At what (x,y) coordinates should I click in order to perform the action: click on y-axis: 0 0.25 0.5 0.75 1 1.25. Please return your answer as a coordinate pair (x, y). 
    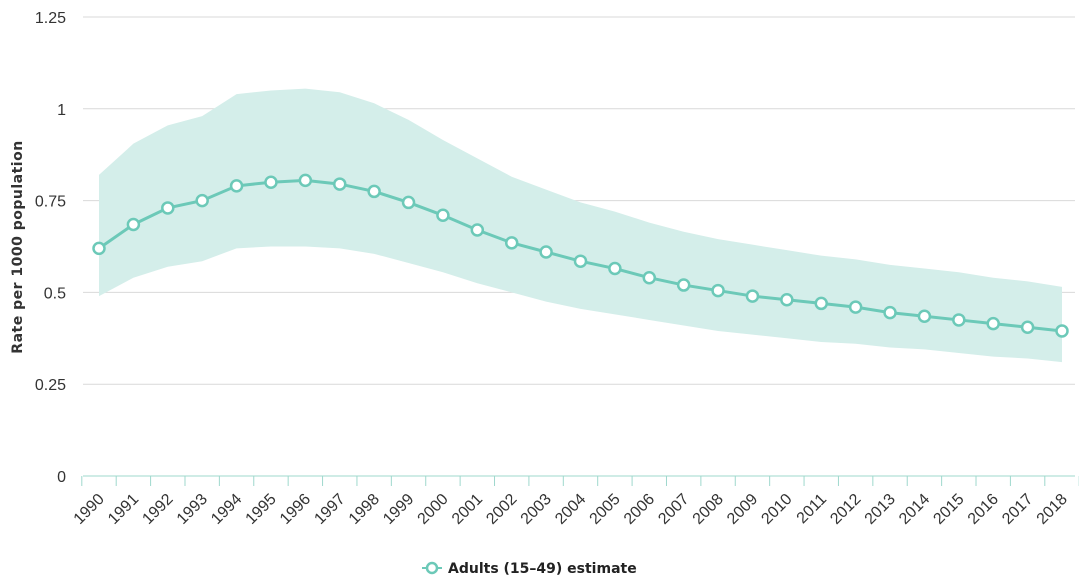
    Looking at the image, I should click on (50, 248).